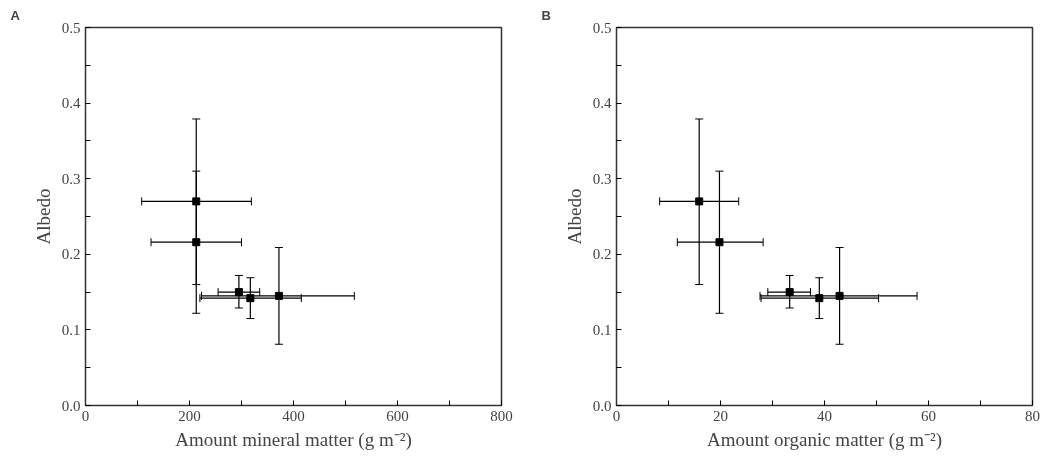 The image size is (1062, 471). I want to click on x-tick-label: 60, so click(928, 415).